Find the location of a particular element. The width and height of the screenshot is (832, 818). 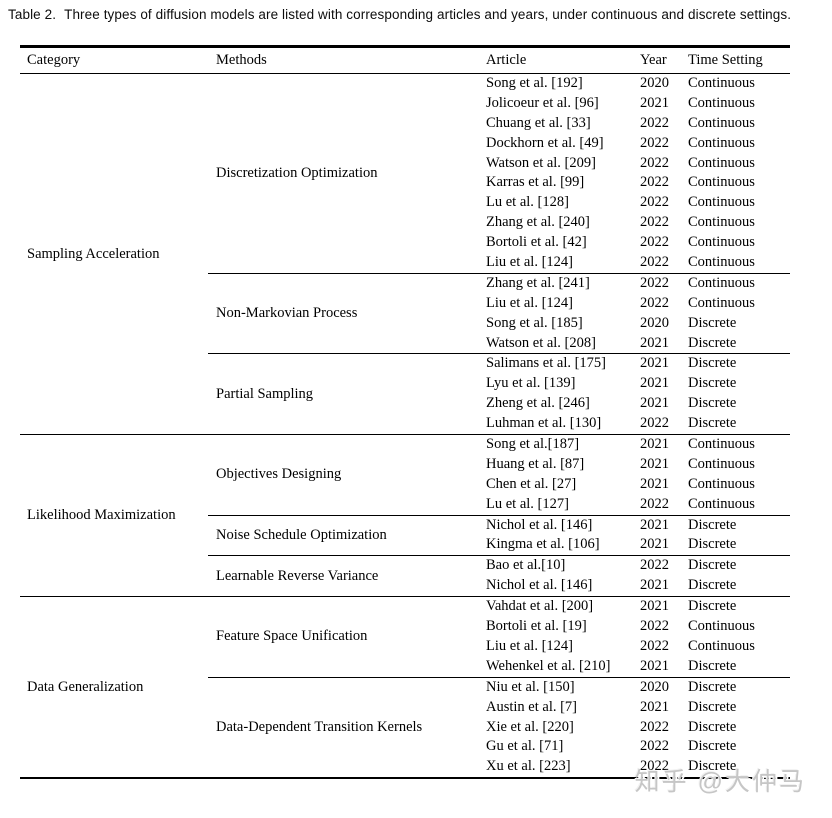

article-cell: Huang et al. [87] is located at coordinates (535, 463).